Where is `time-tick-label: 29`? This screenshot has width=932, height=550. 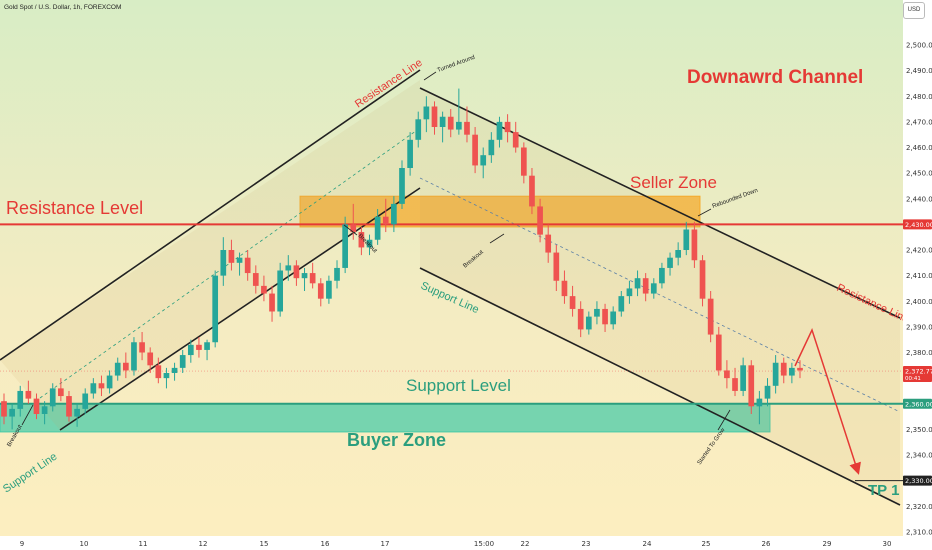 time-tick-label: 29 is located at coordinates (827, 544).